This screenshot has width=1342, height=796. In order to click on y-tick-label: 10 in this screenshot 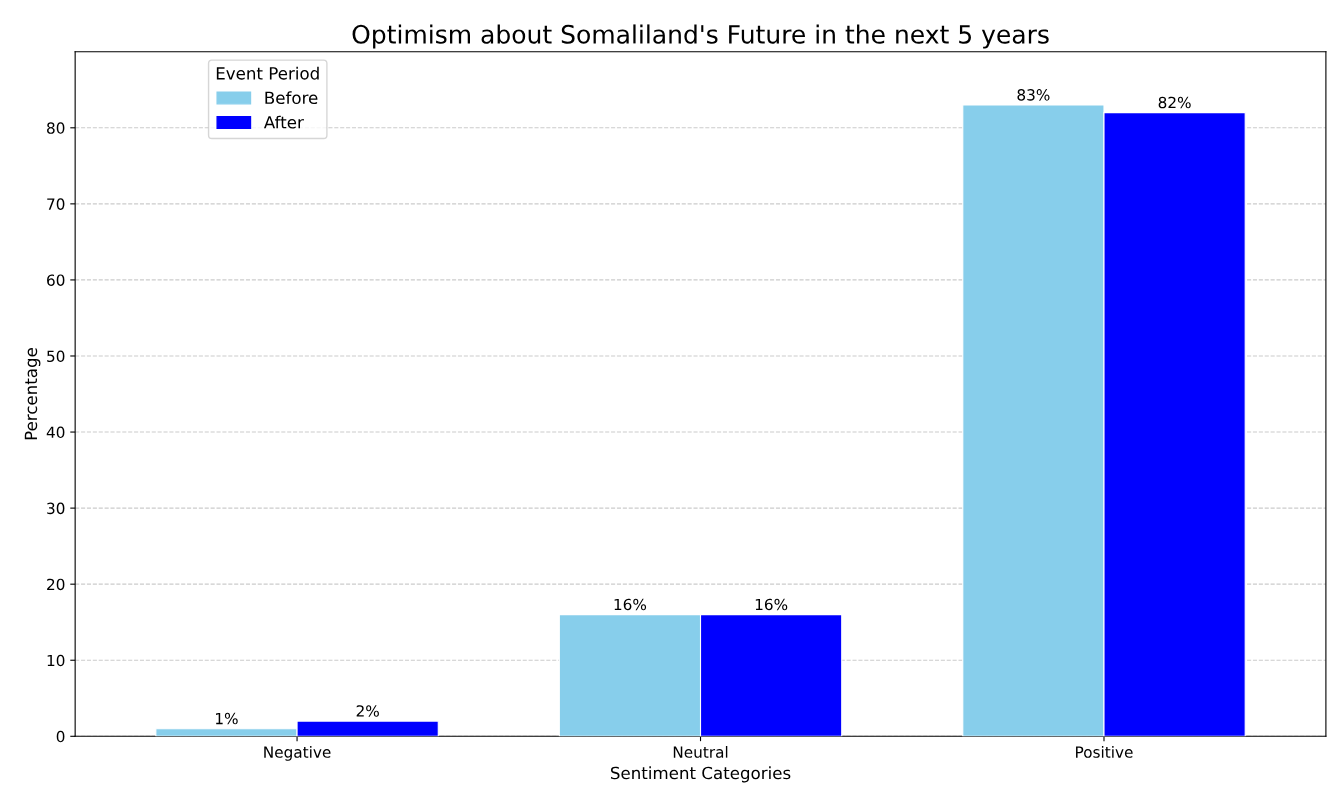, I will do `click(56, 660)`.